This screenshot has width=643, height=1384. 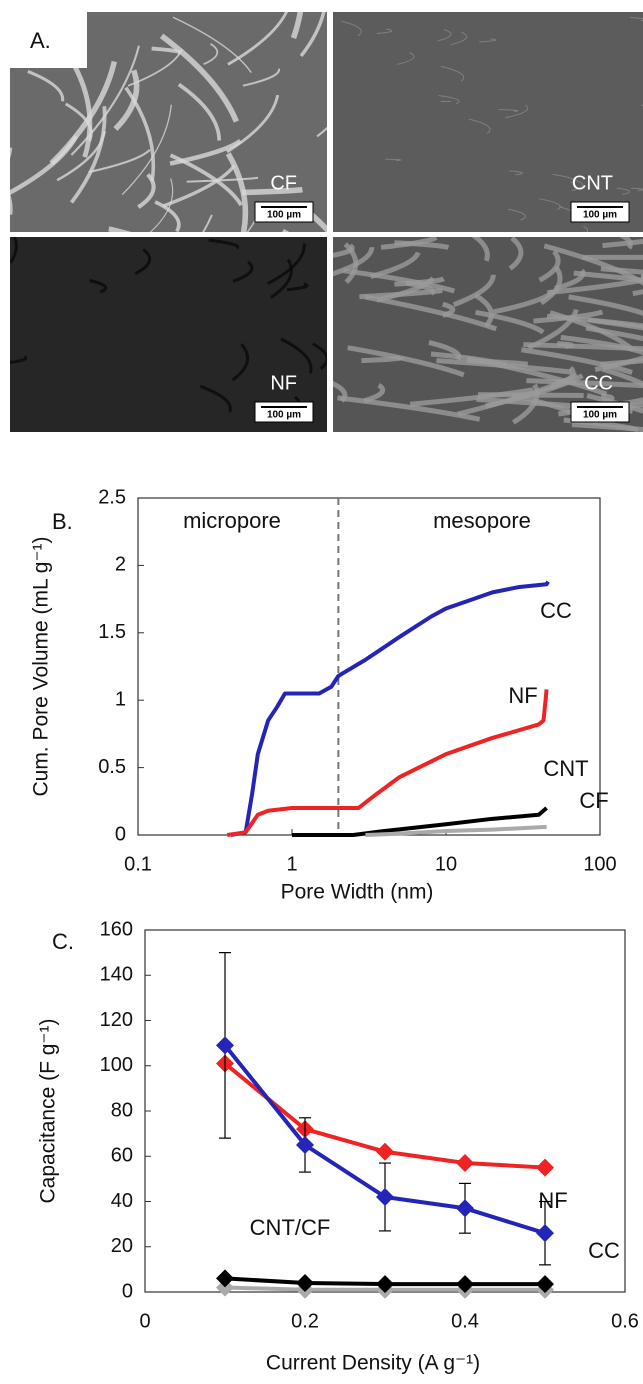 I want to click on sem-image: CNT 100 µm, so click(x=488, y=122).